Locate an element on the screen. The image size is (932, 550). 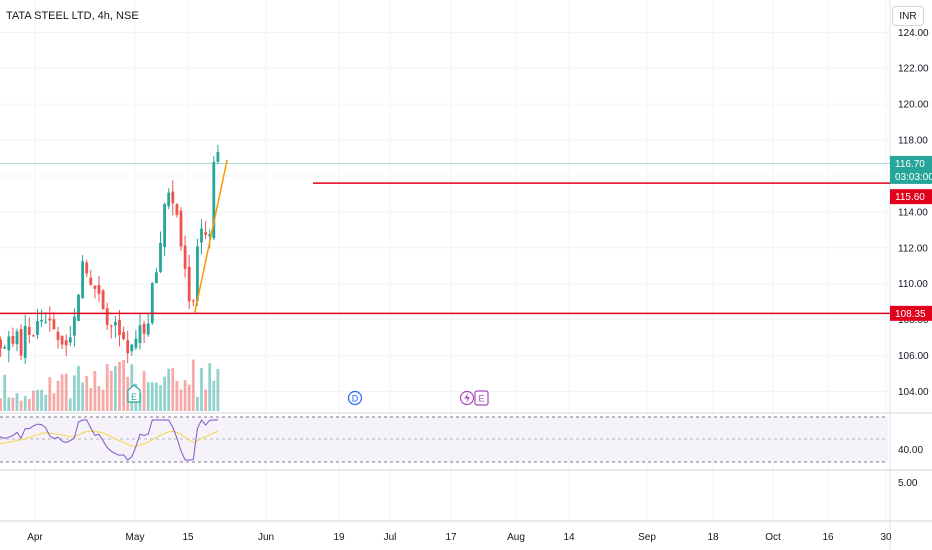
candlestick-series is located at coordinates (110, 254).